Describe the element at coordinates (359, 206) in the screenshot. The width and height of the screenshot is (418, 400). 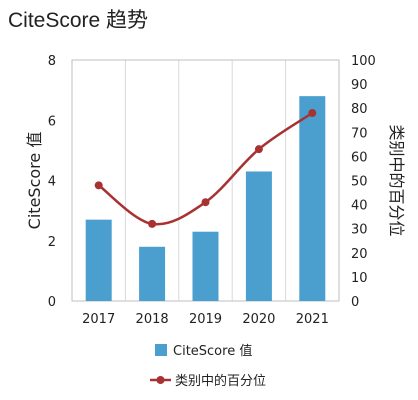
I see `y2-tick-label: 40` at that location.